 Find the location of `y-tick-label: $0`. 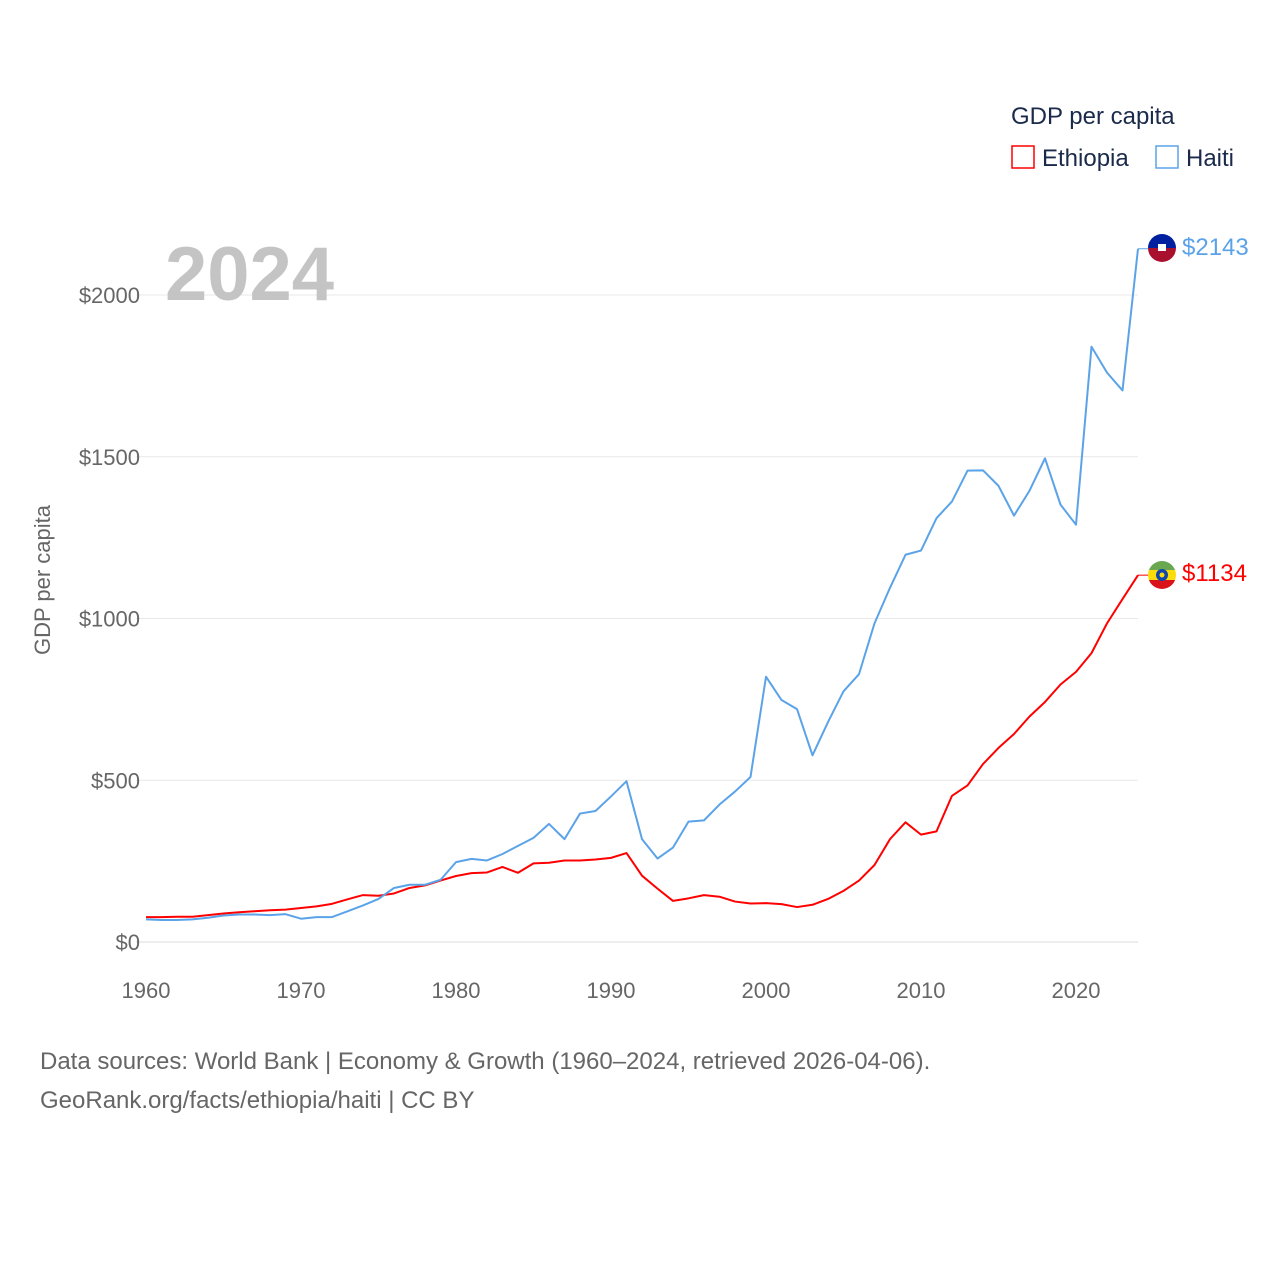

y-tick-label: $0 is located at coordinates (128, 942).